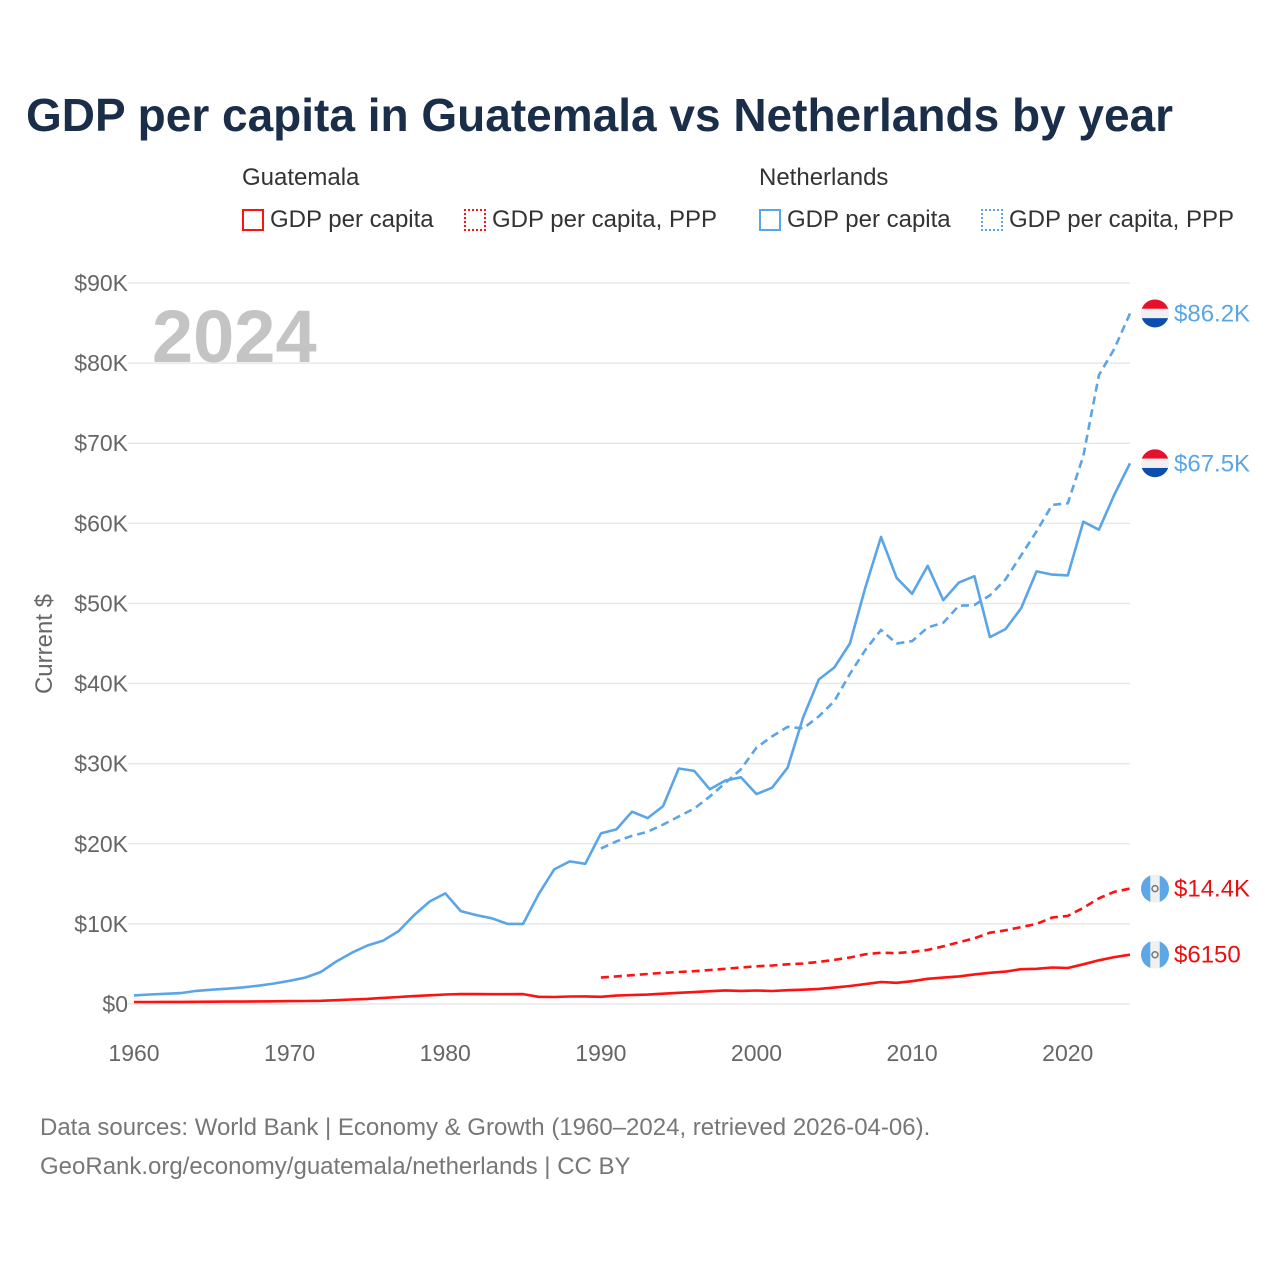 This screenshot has height=1280, width=1280. I want to click on legend-item-guatemala-ppp: GDP per capita, PPP, so click(590, 220).